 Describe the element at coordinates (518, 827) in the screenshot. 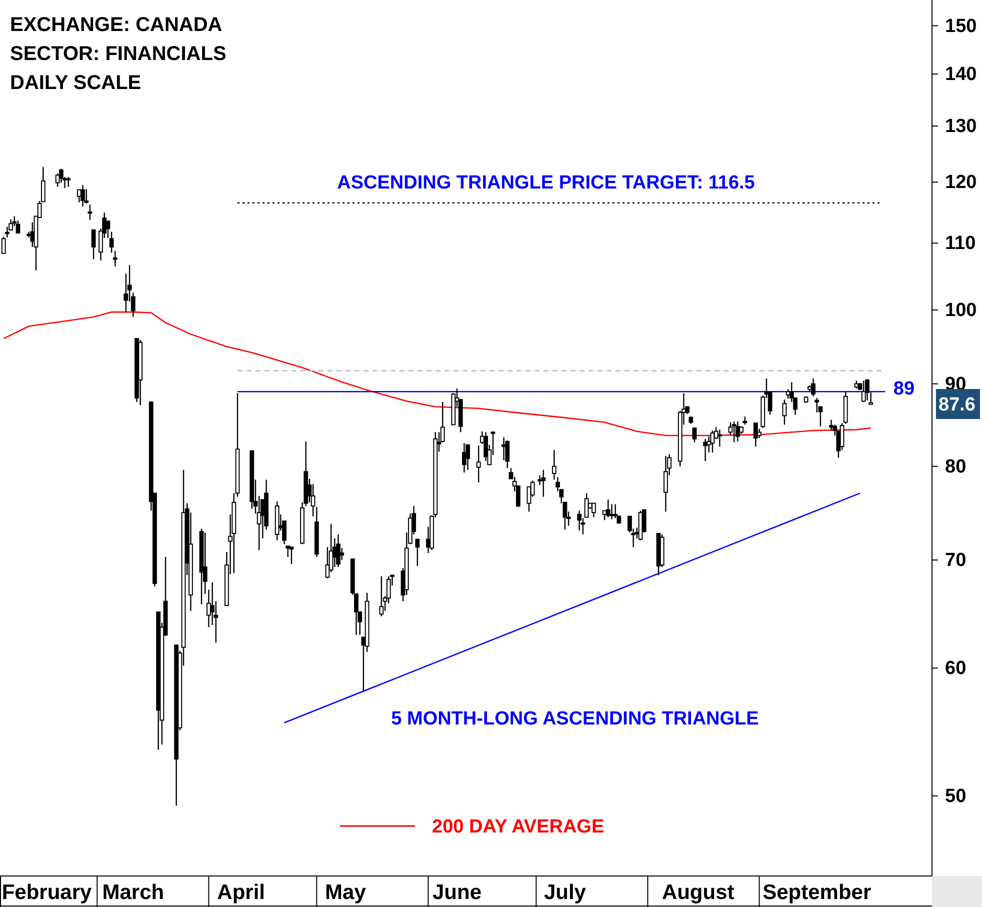

I see `legend-label: 200 DAY AVERAGE` at that location.